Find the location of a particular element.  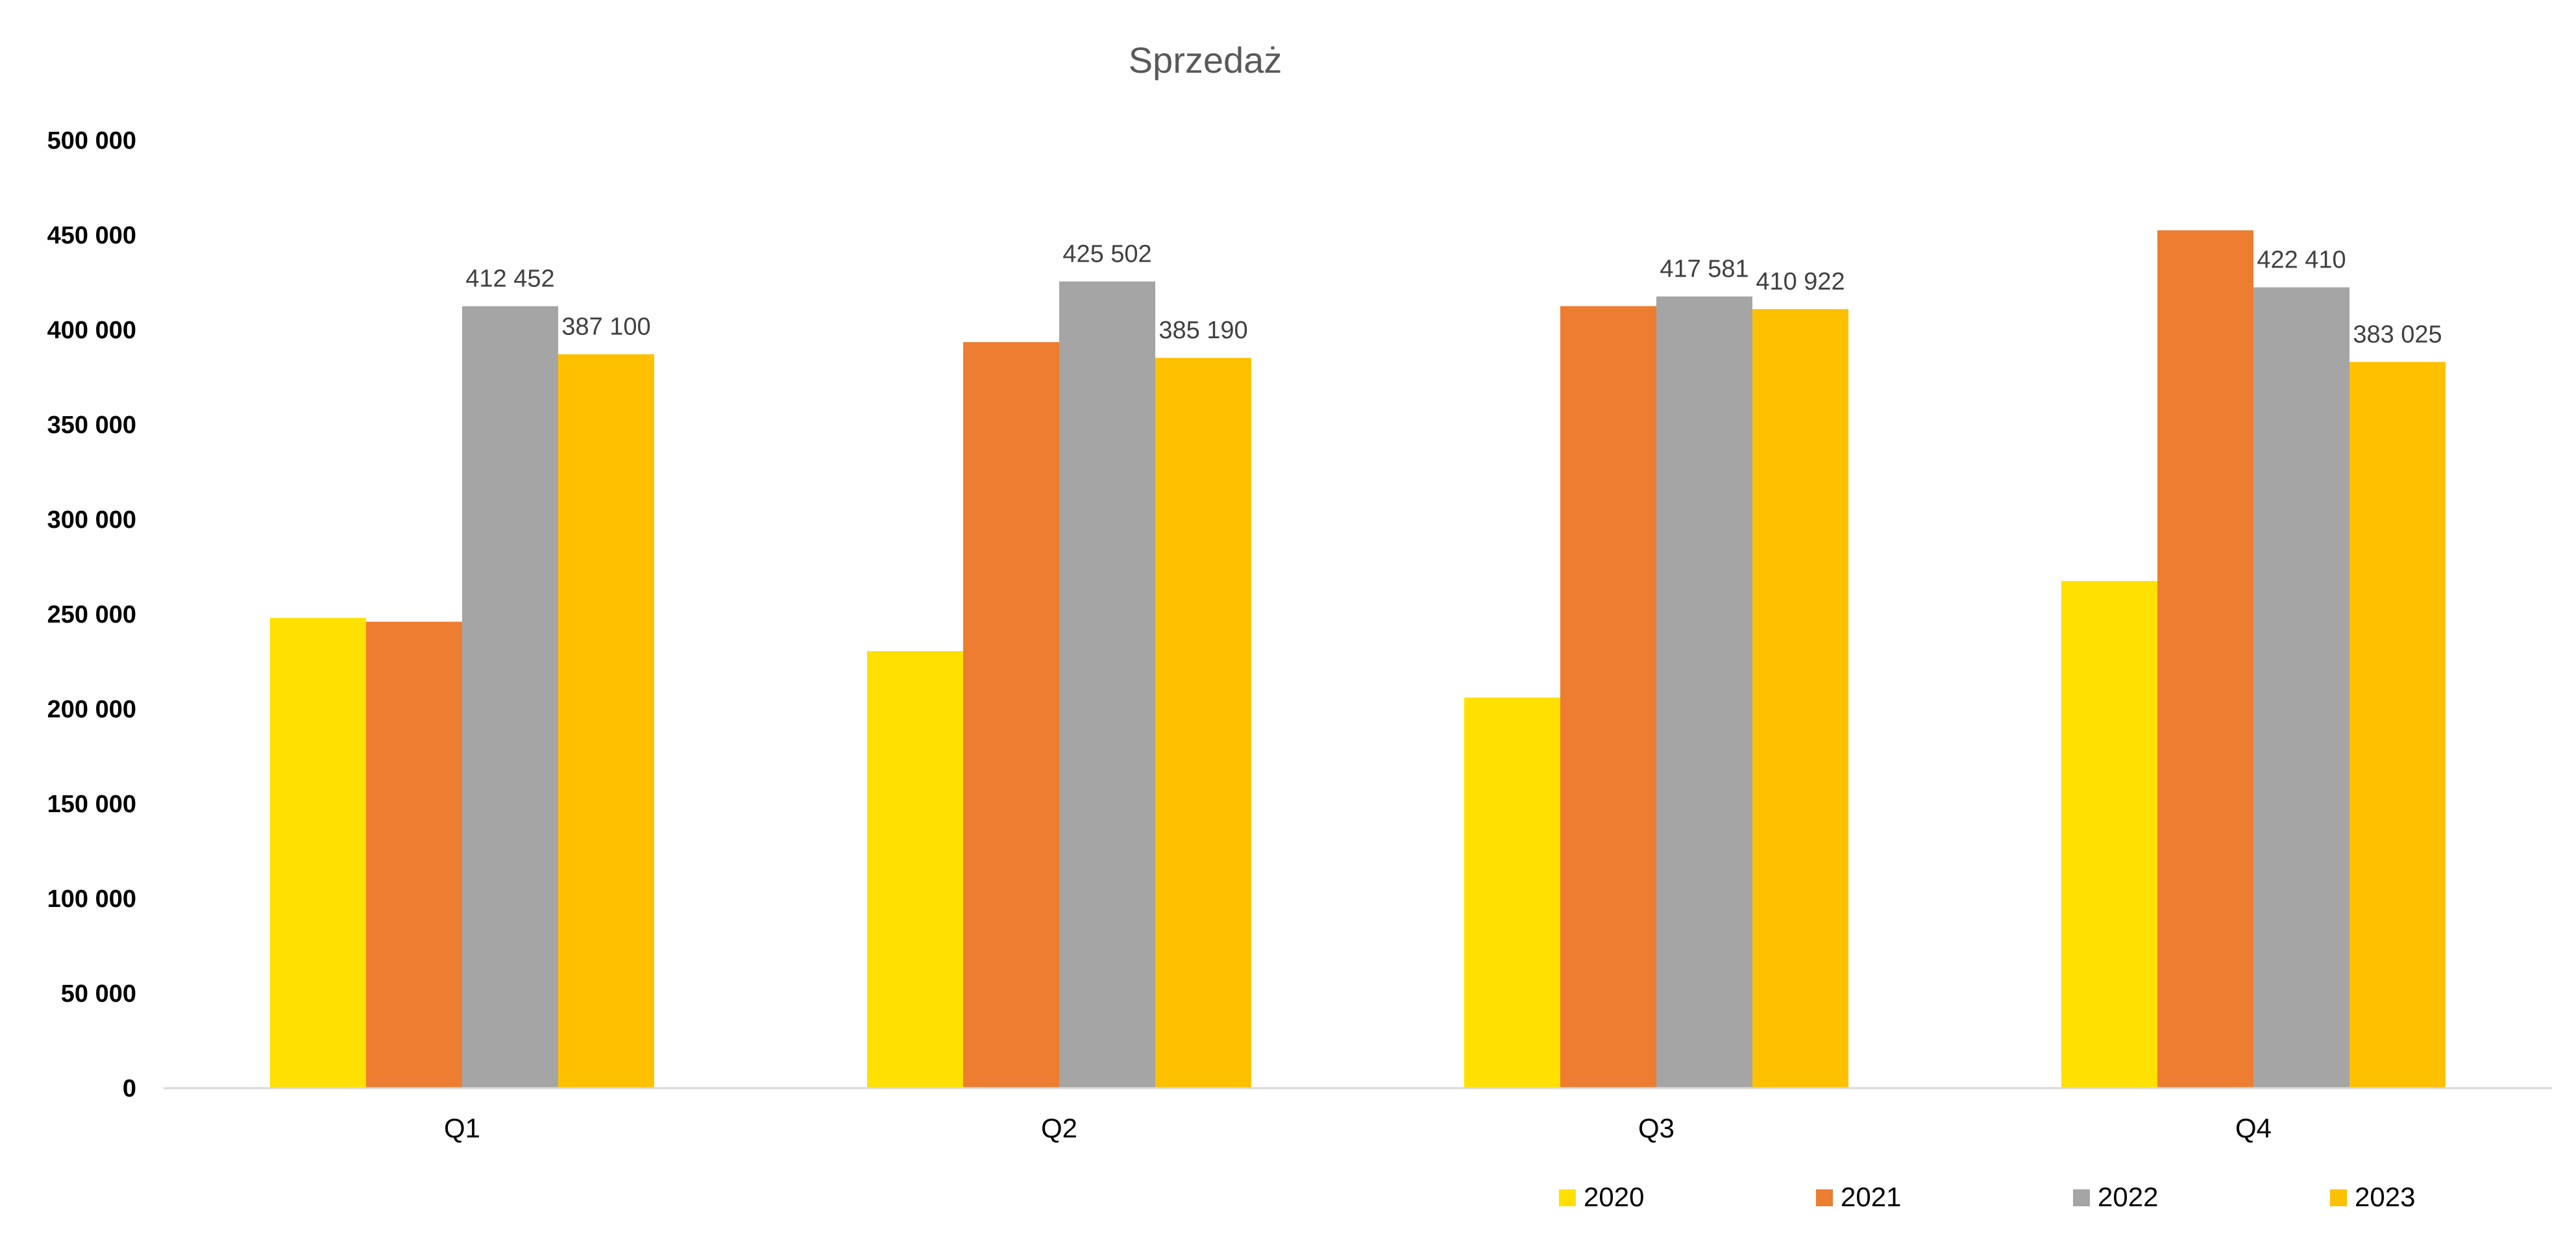

y-tick-label: 300 000 is located at coordinates (91, 520).